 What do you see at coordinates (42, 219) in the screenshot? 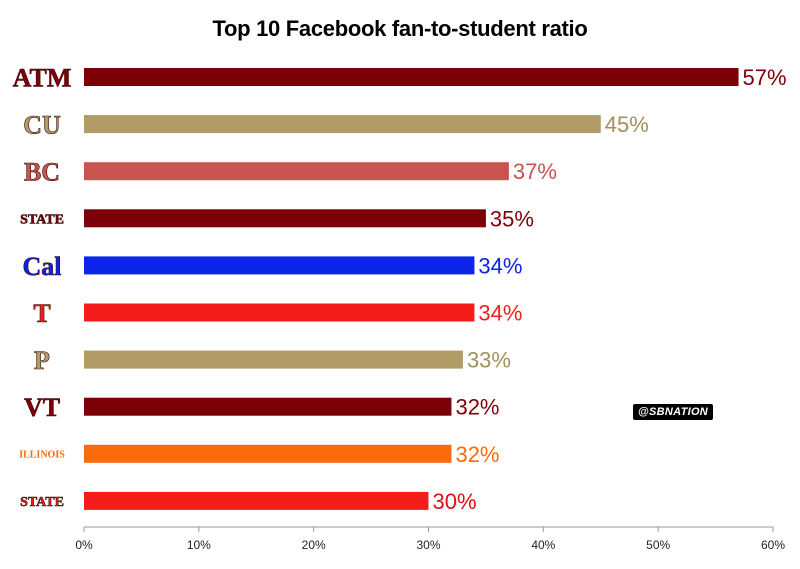
I see `team-logo-4: STATE` at bounding box center [42, 219].